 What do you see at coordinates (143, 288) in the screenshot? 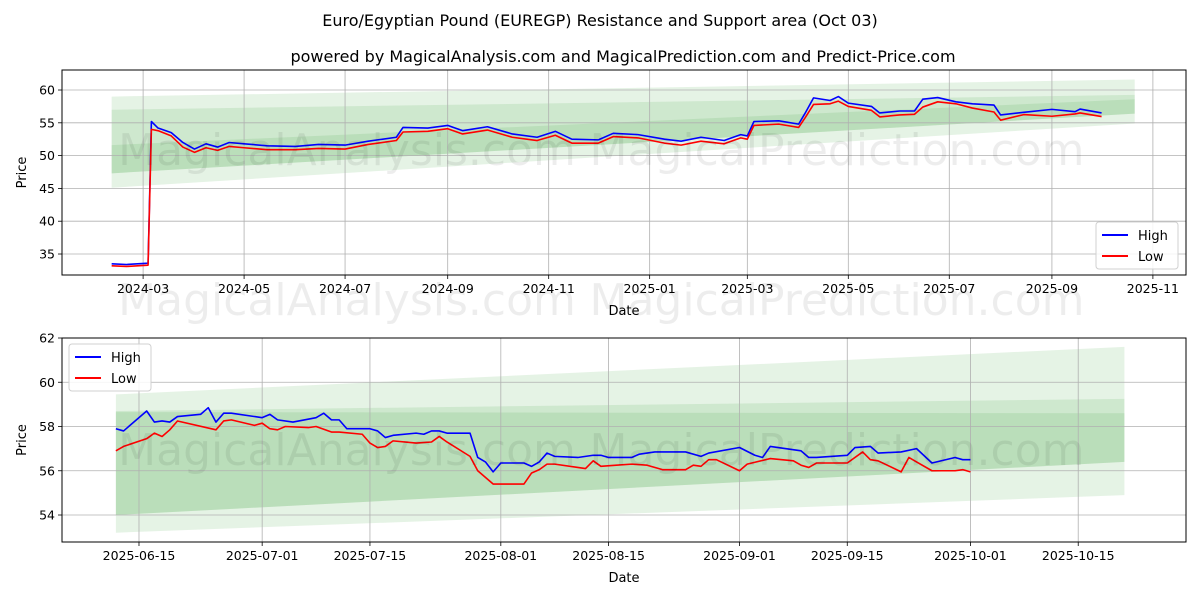
I see `x-tick-label: 2024-03` at bounding box center [143, 288].